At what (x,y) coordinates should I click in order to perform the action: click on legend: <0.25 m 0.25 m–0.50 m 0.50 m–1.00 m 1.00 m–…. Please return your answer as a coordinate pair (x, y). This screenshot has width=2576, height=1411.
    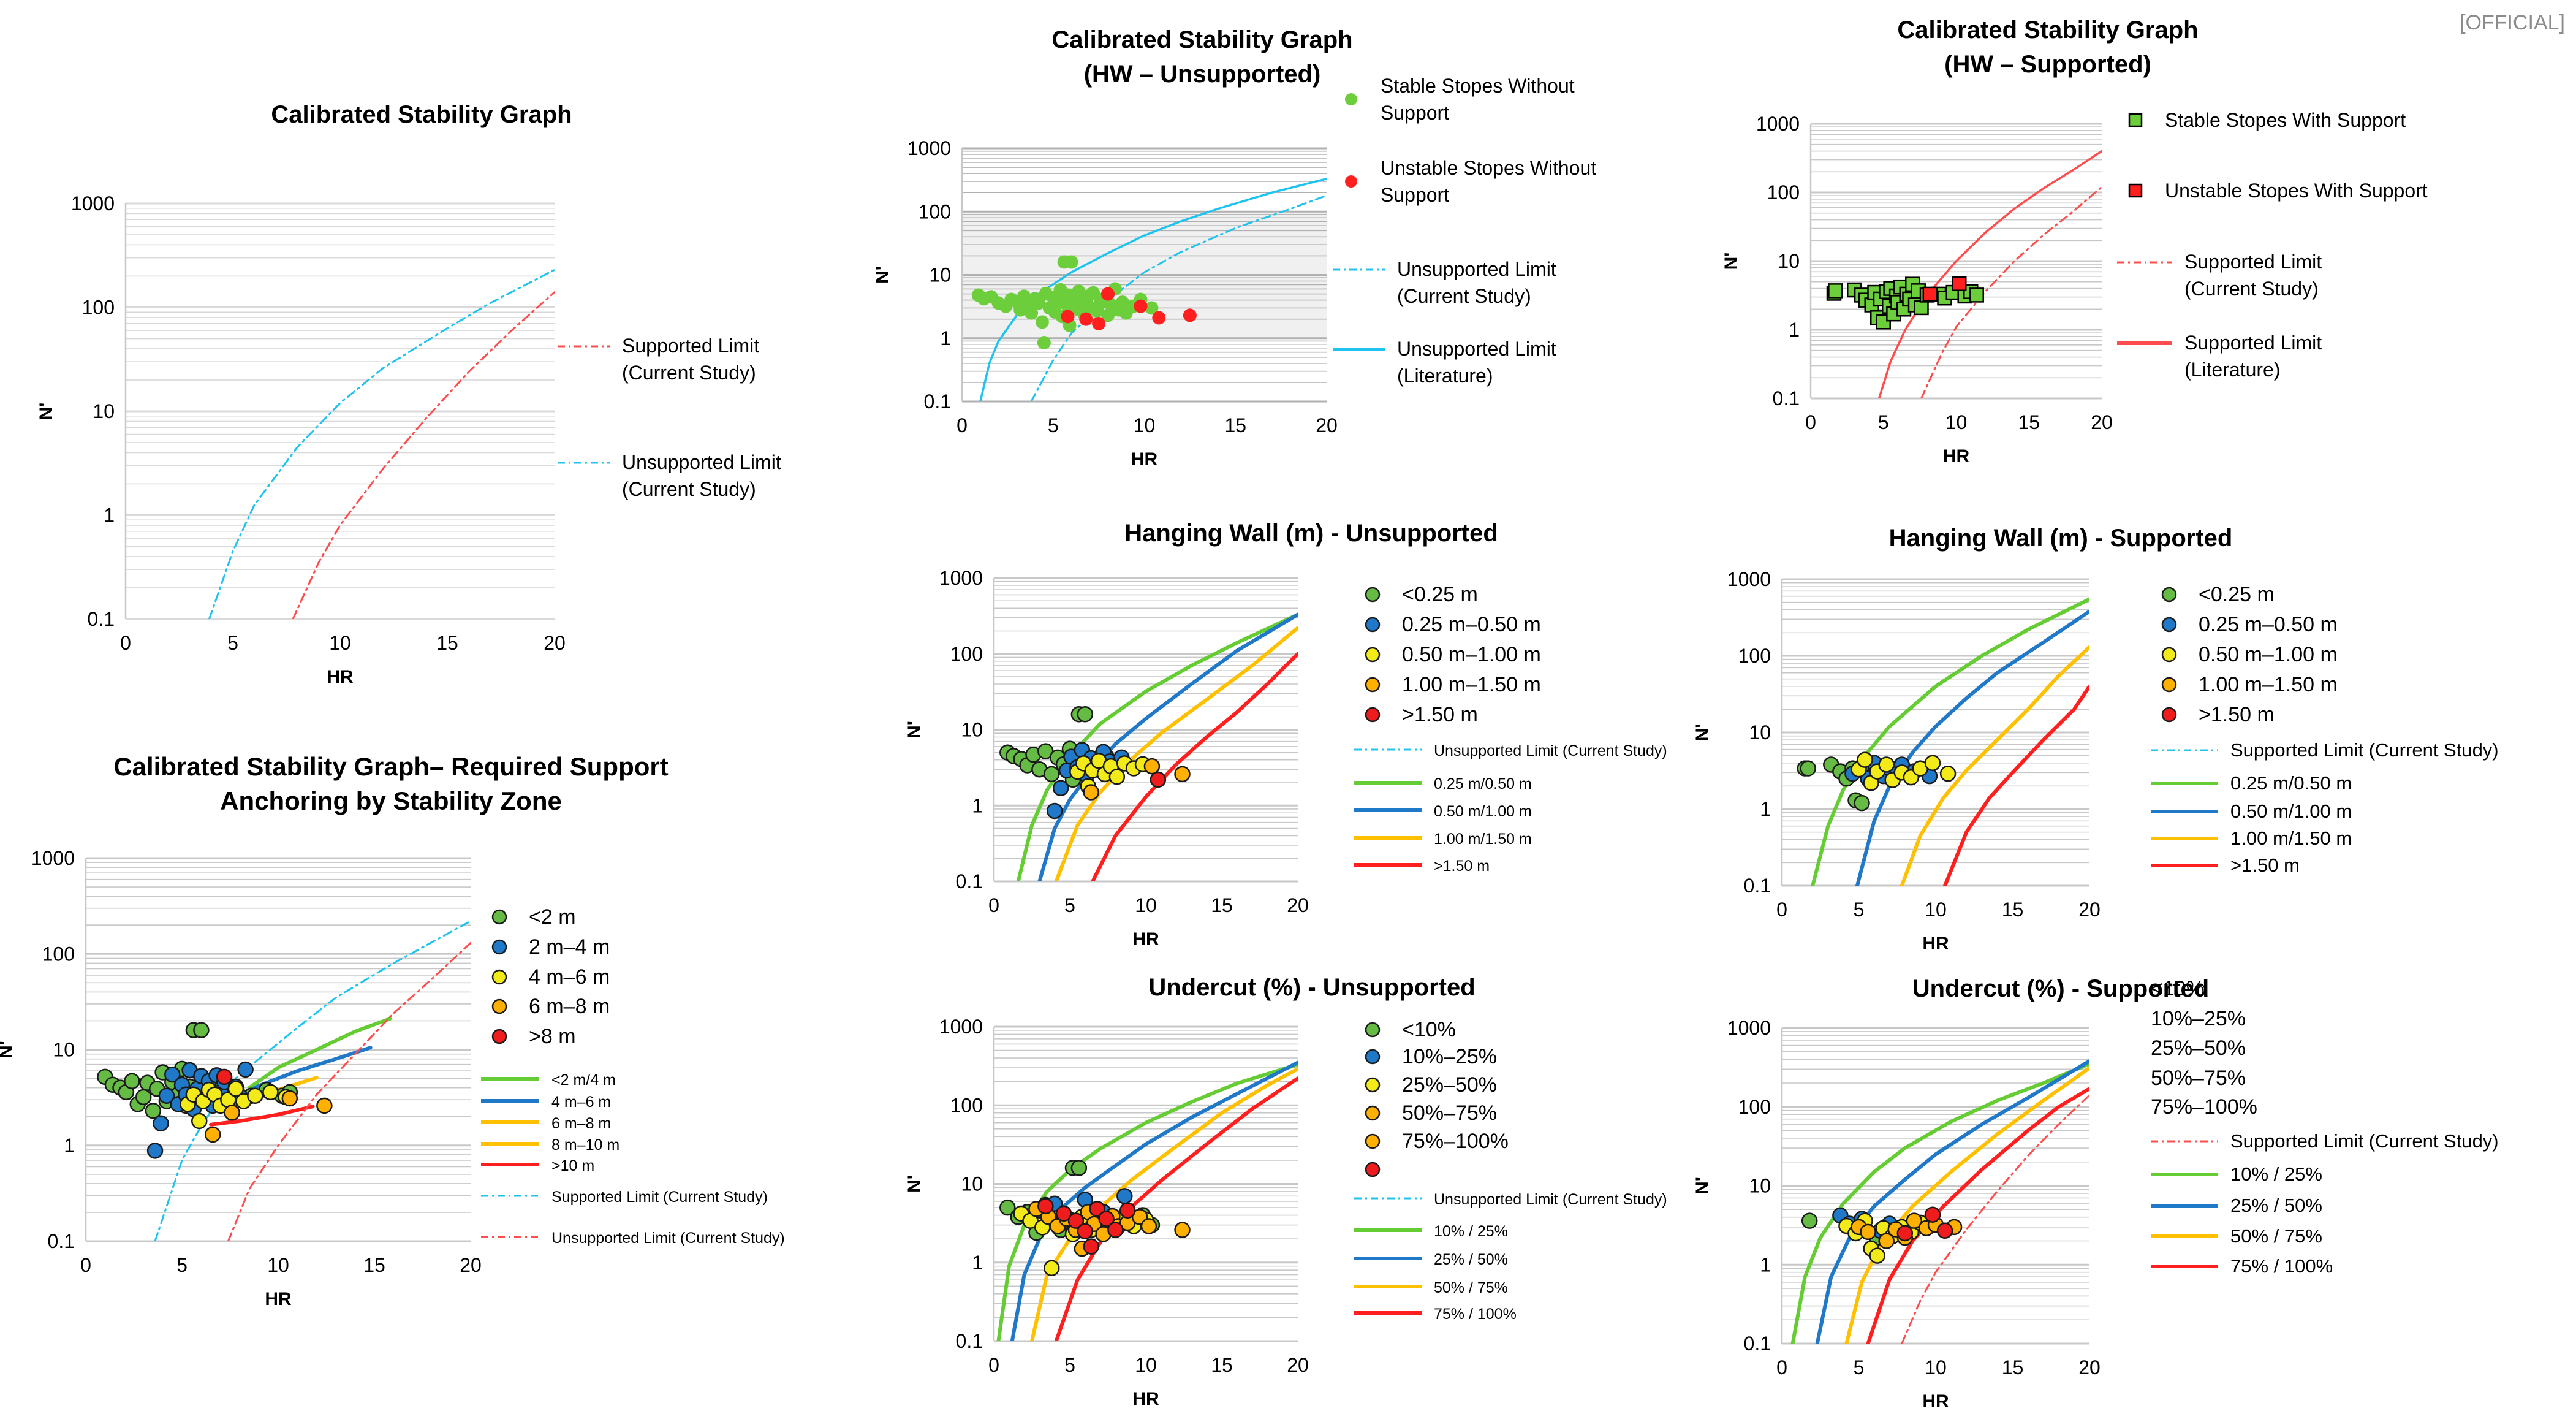
    Looking at the image, I should click on (1510, 729).